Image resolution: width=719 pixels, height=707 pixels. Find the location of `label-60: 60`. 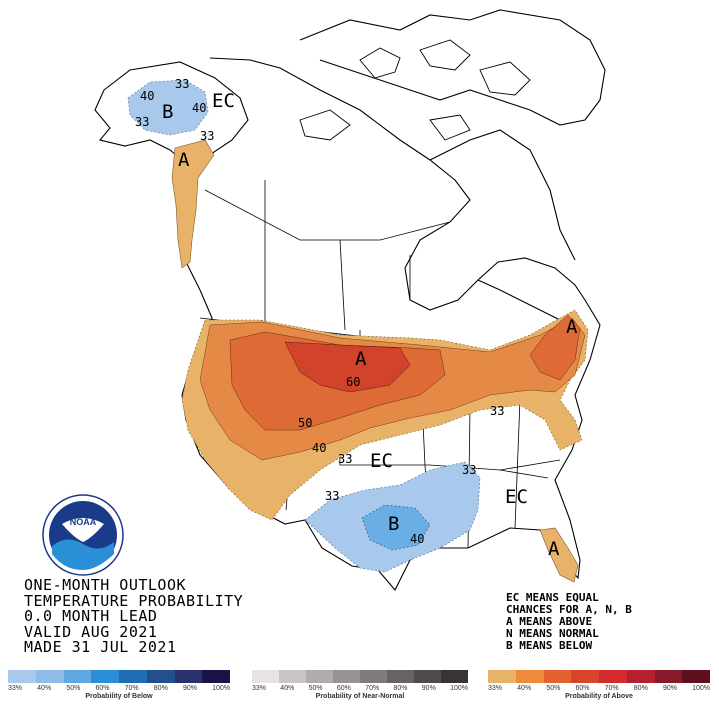

label-60: 60 is located at coordinates (353, 382).